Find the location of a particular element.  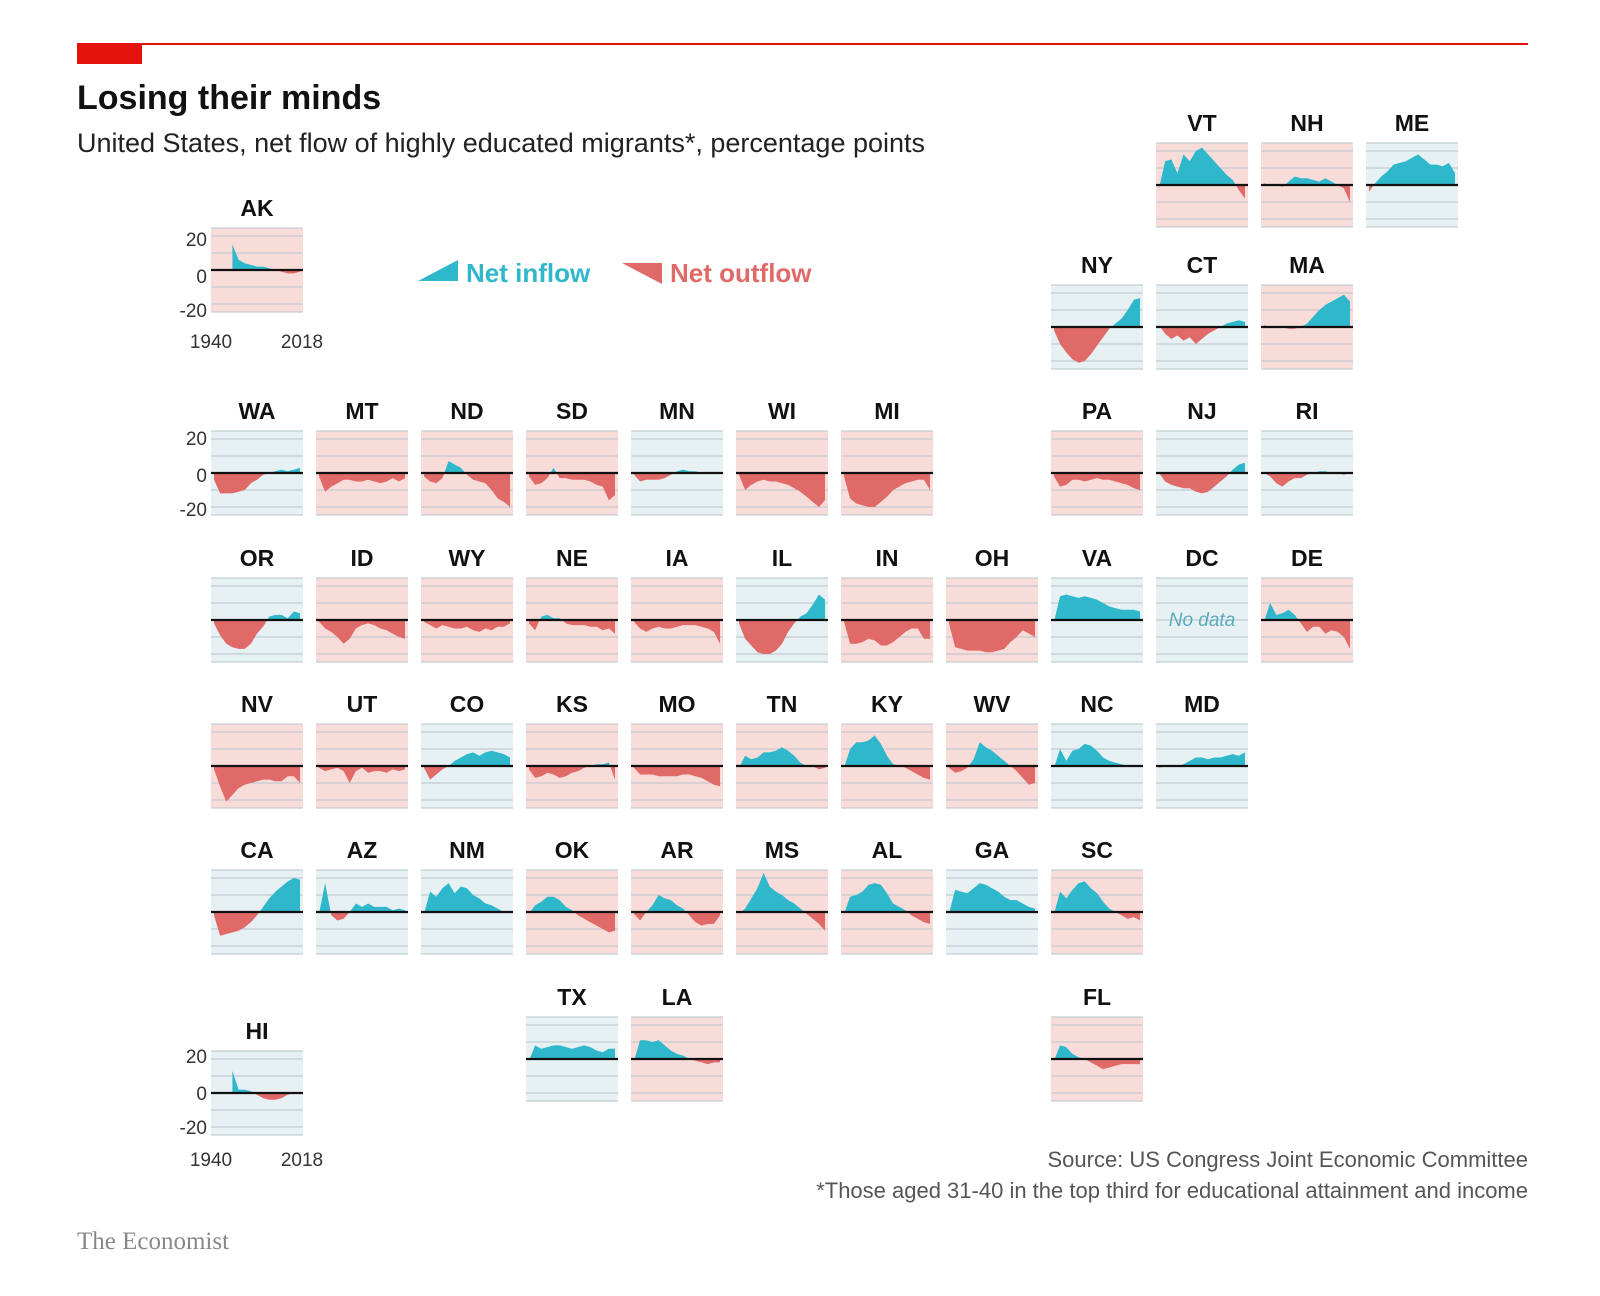

state-panel-ak: AK is located at coordinates (257, 254).